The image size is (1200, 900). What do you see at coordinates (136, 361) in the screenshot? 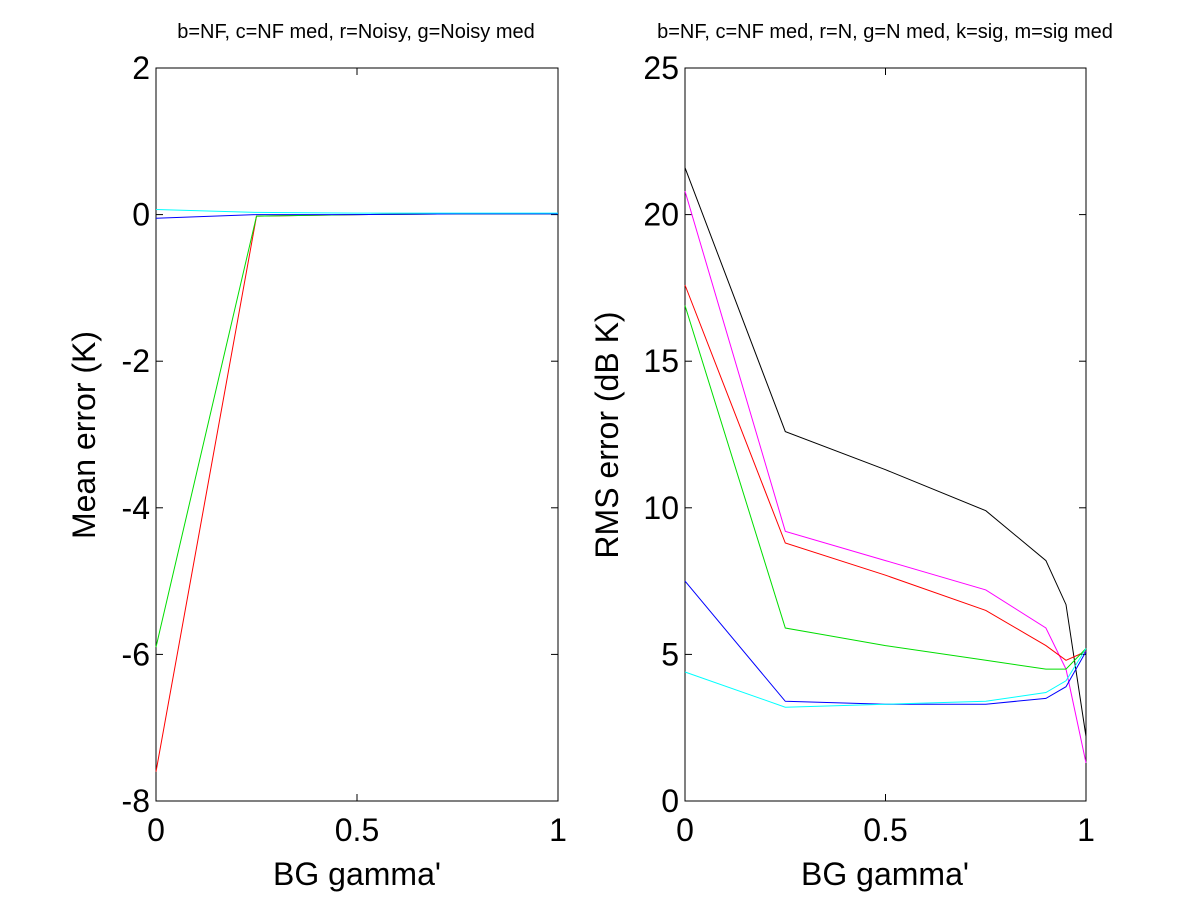
I see `y-tick-label: -2` at bounding box center [136, 361].